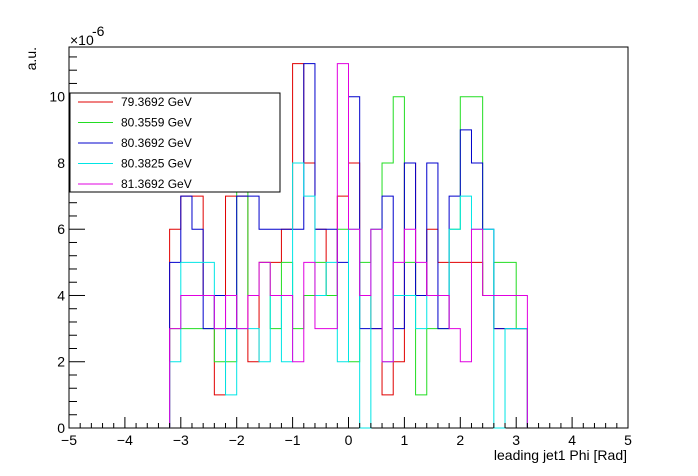 The image size is (698, 476). What do you see at coordinates (61, 163) in the screenshot?
I see `y-tick-label: 8` at bounding box center [61, 163].